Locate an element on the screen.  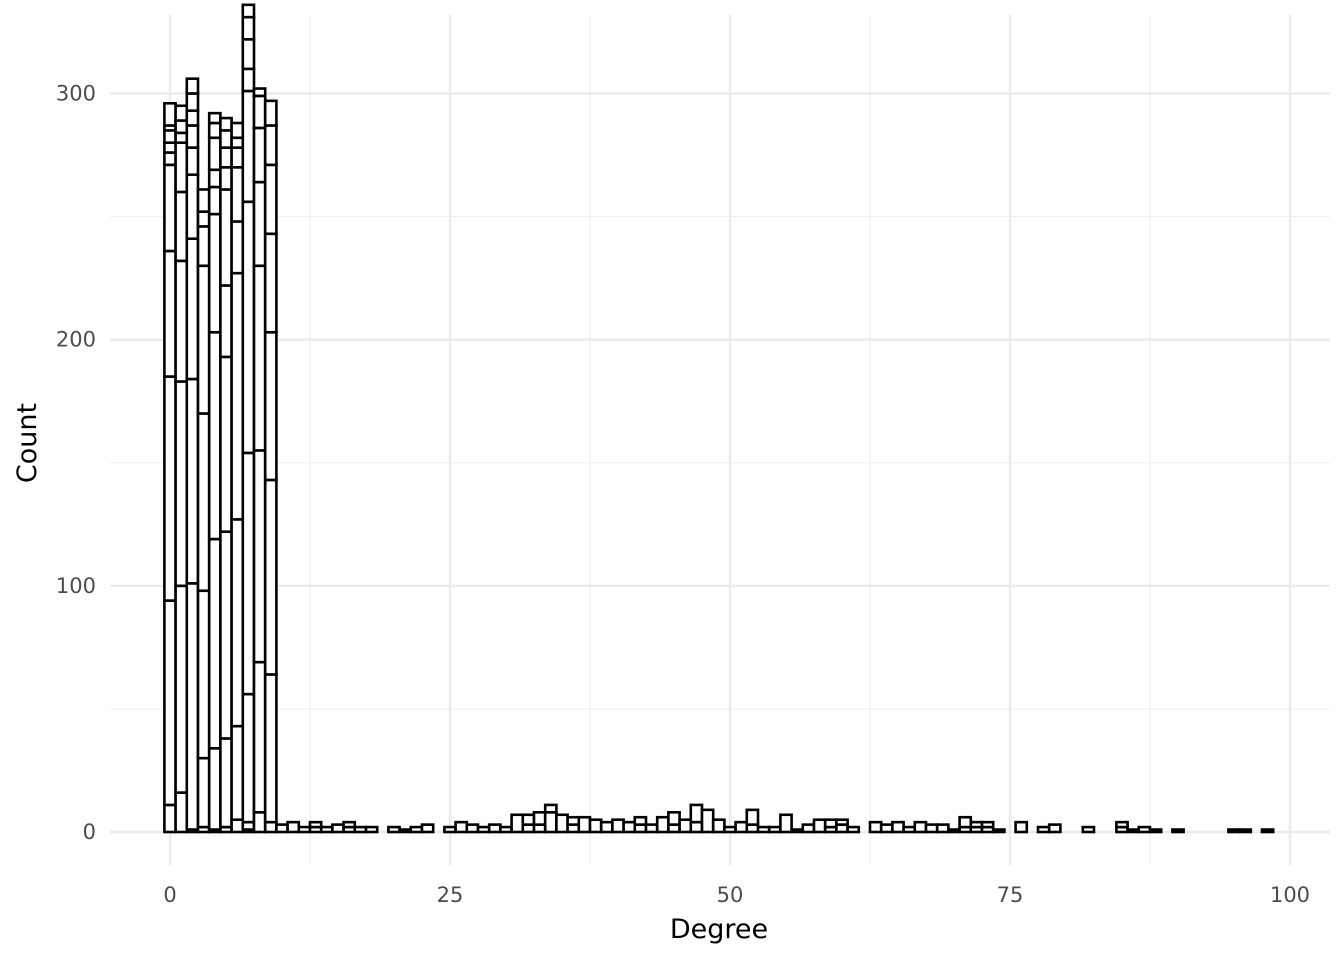
y-axis-title: Count is located at coordinates (27, 443).